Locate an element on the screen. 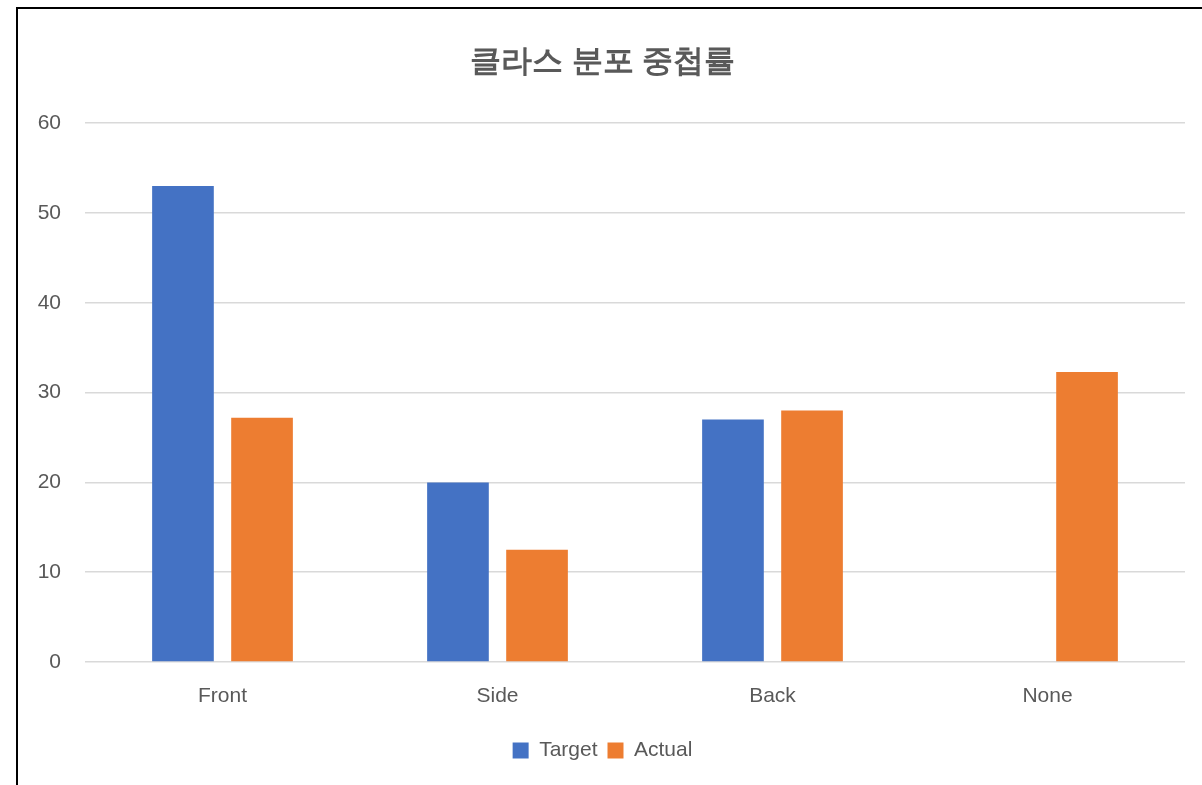 Image resolution: width=1202 pixels, height=785 pixels. x-tick-label: Front is located at coordinates (222, 695).